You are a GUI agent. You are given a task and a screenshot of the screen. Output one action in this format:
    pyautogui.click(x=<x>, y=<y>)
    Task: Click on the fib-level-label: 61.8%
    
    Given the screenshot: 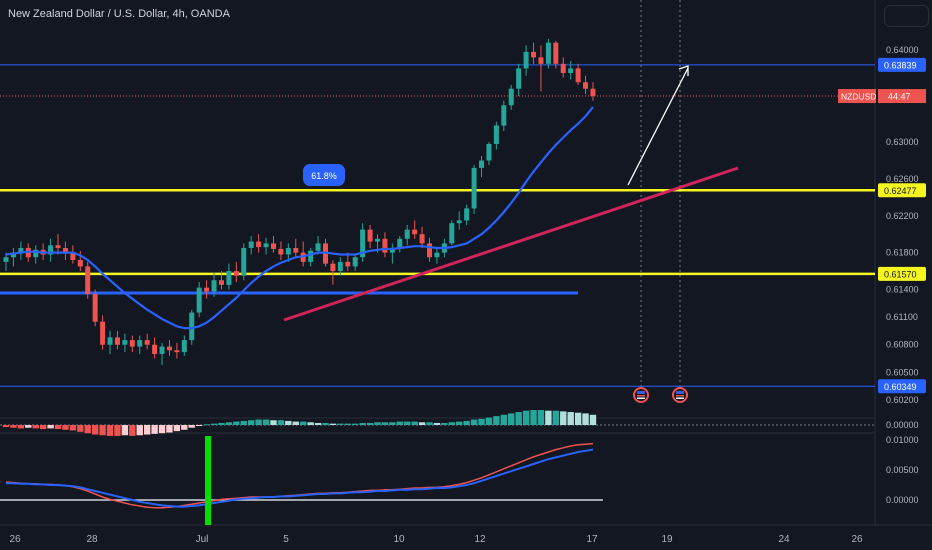 What is the action you would take?
    pyautogui.click(x=324, y=176)
    